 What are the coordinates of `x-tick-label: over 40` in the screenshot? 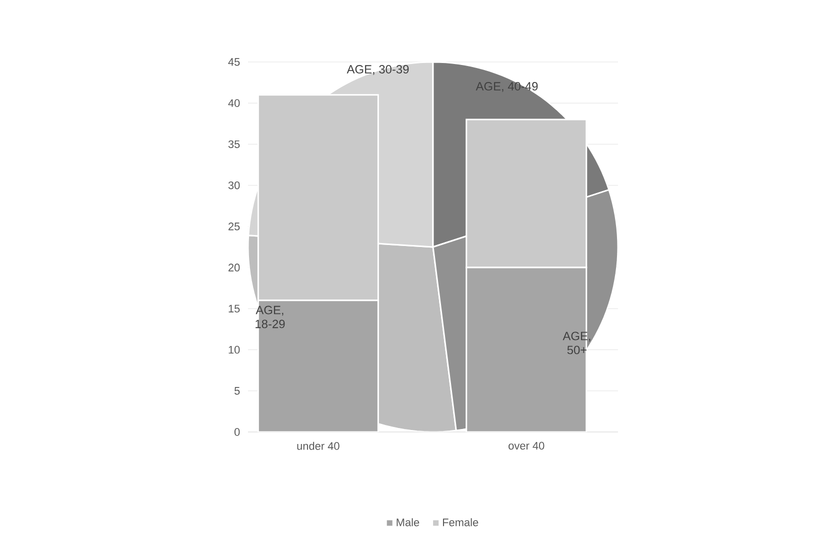 It's located at (526, 446).